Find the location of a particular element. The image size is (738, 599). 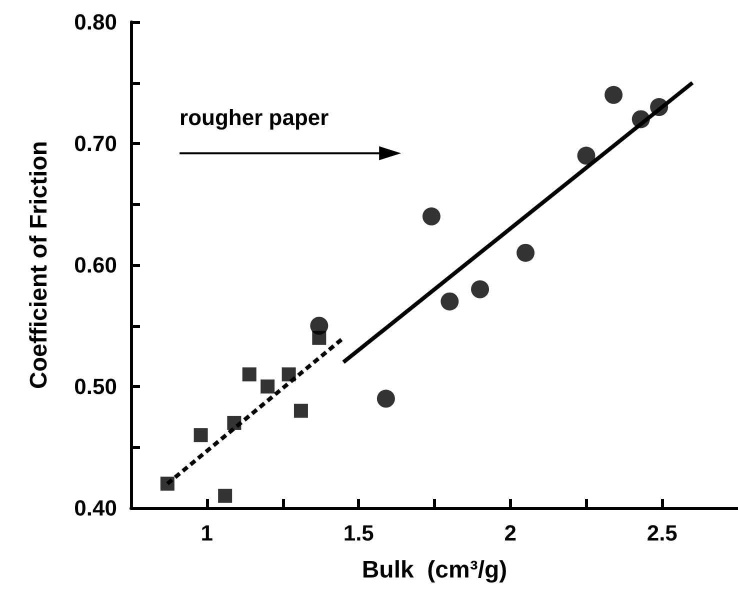

y-tick-label: 0.60 is located at coordinates (95, 265).